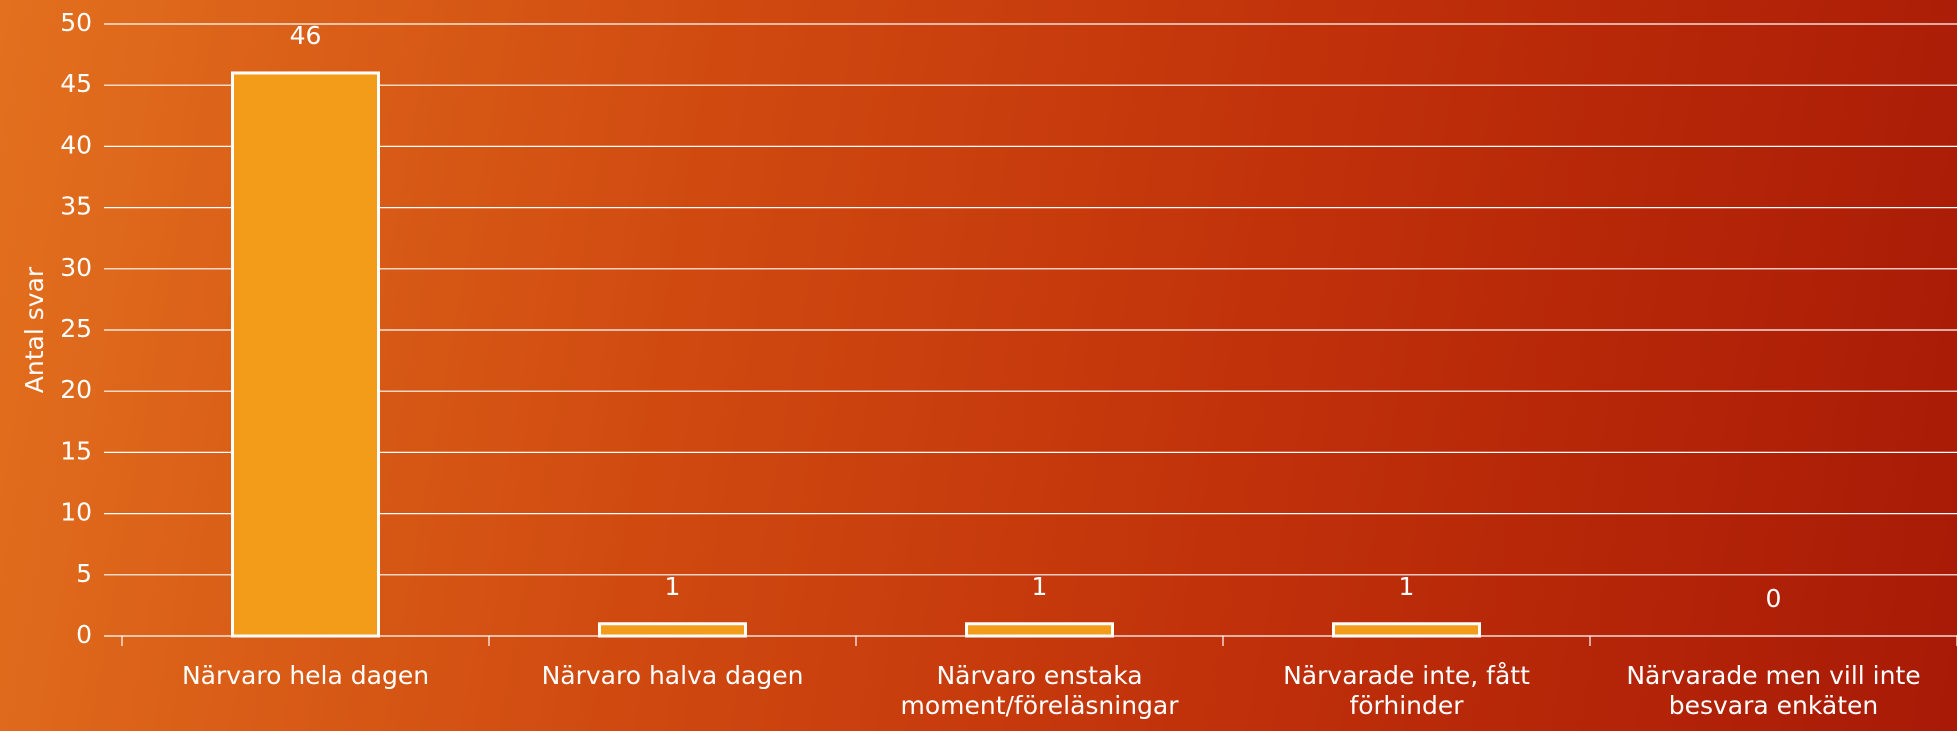 The width and height of the screenshot is (1957, 731). What do you see at coordinates (1774, 598) in the screenshot?
I see `value-label: 0` at bounding box center [1774, 598].